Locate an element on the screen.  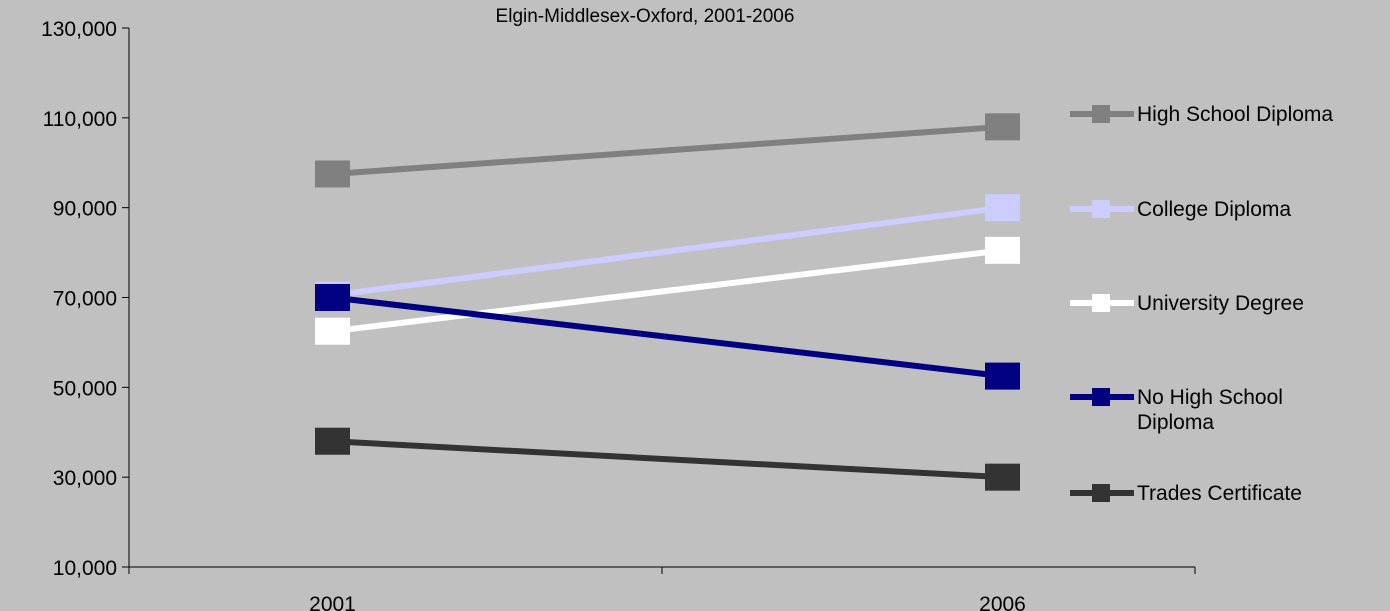
series-line-no-high-school-diploma is located at coordinates (667, 337).